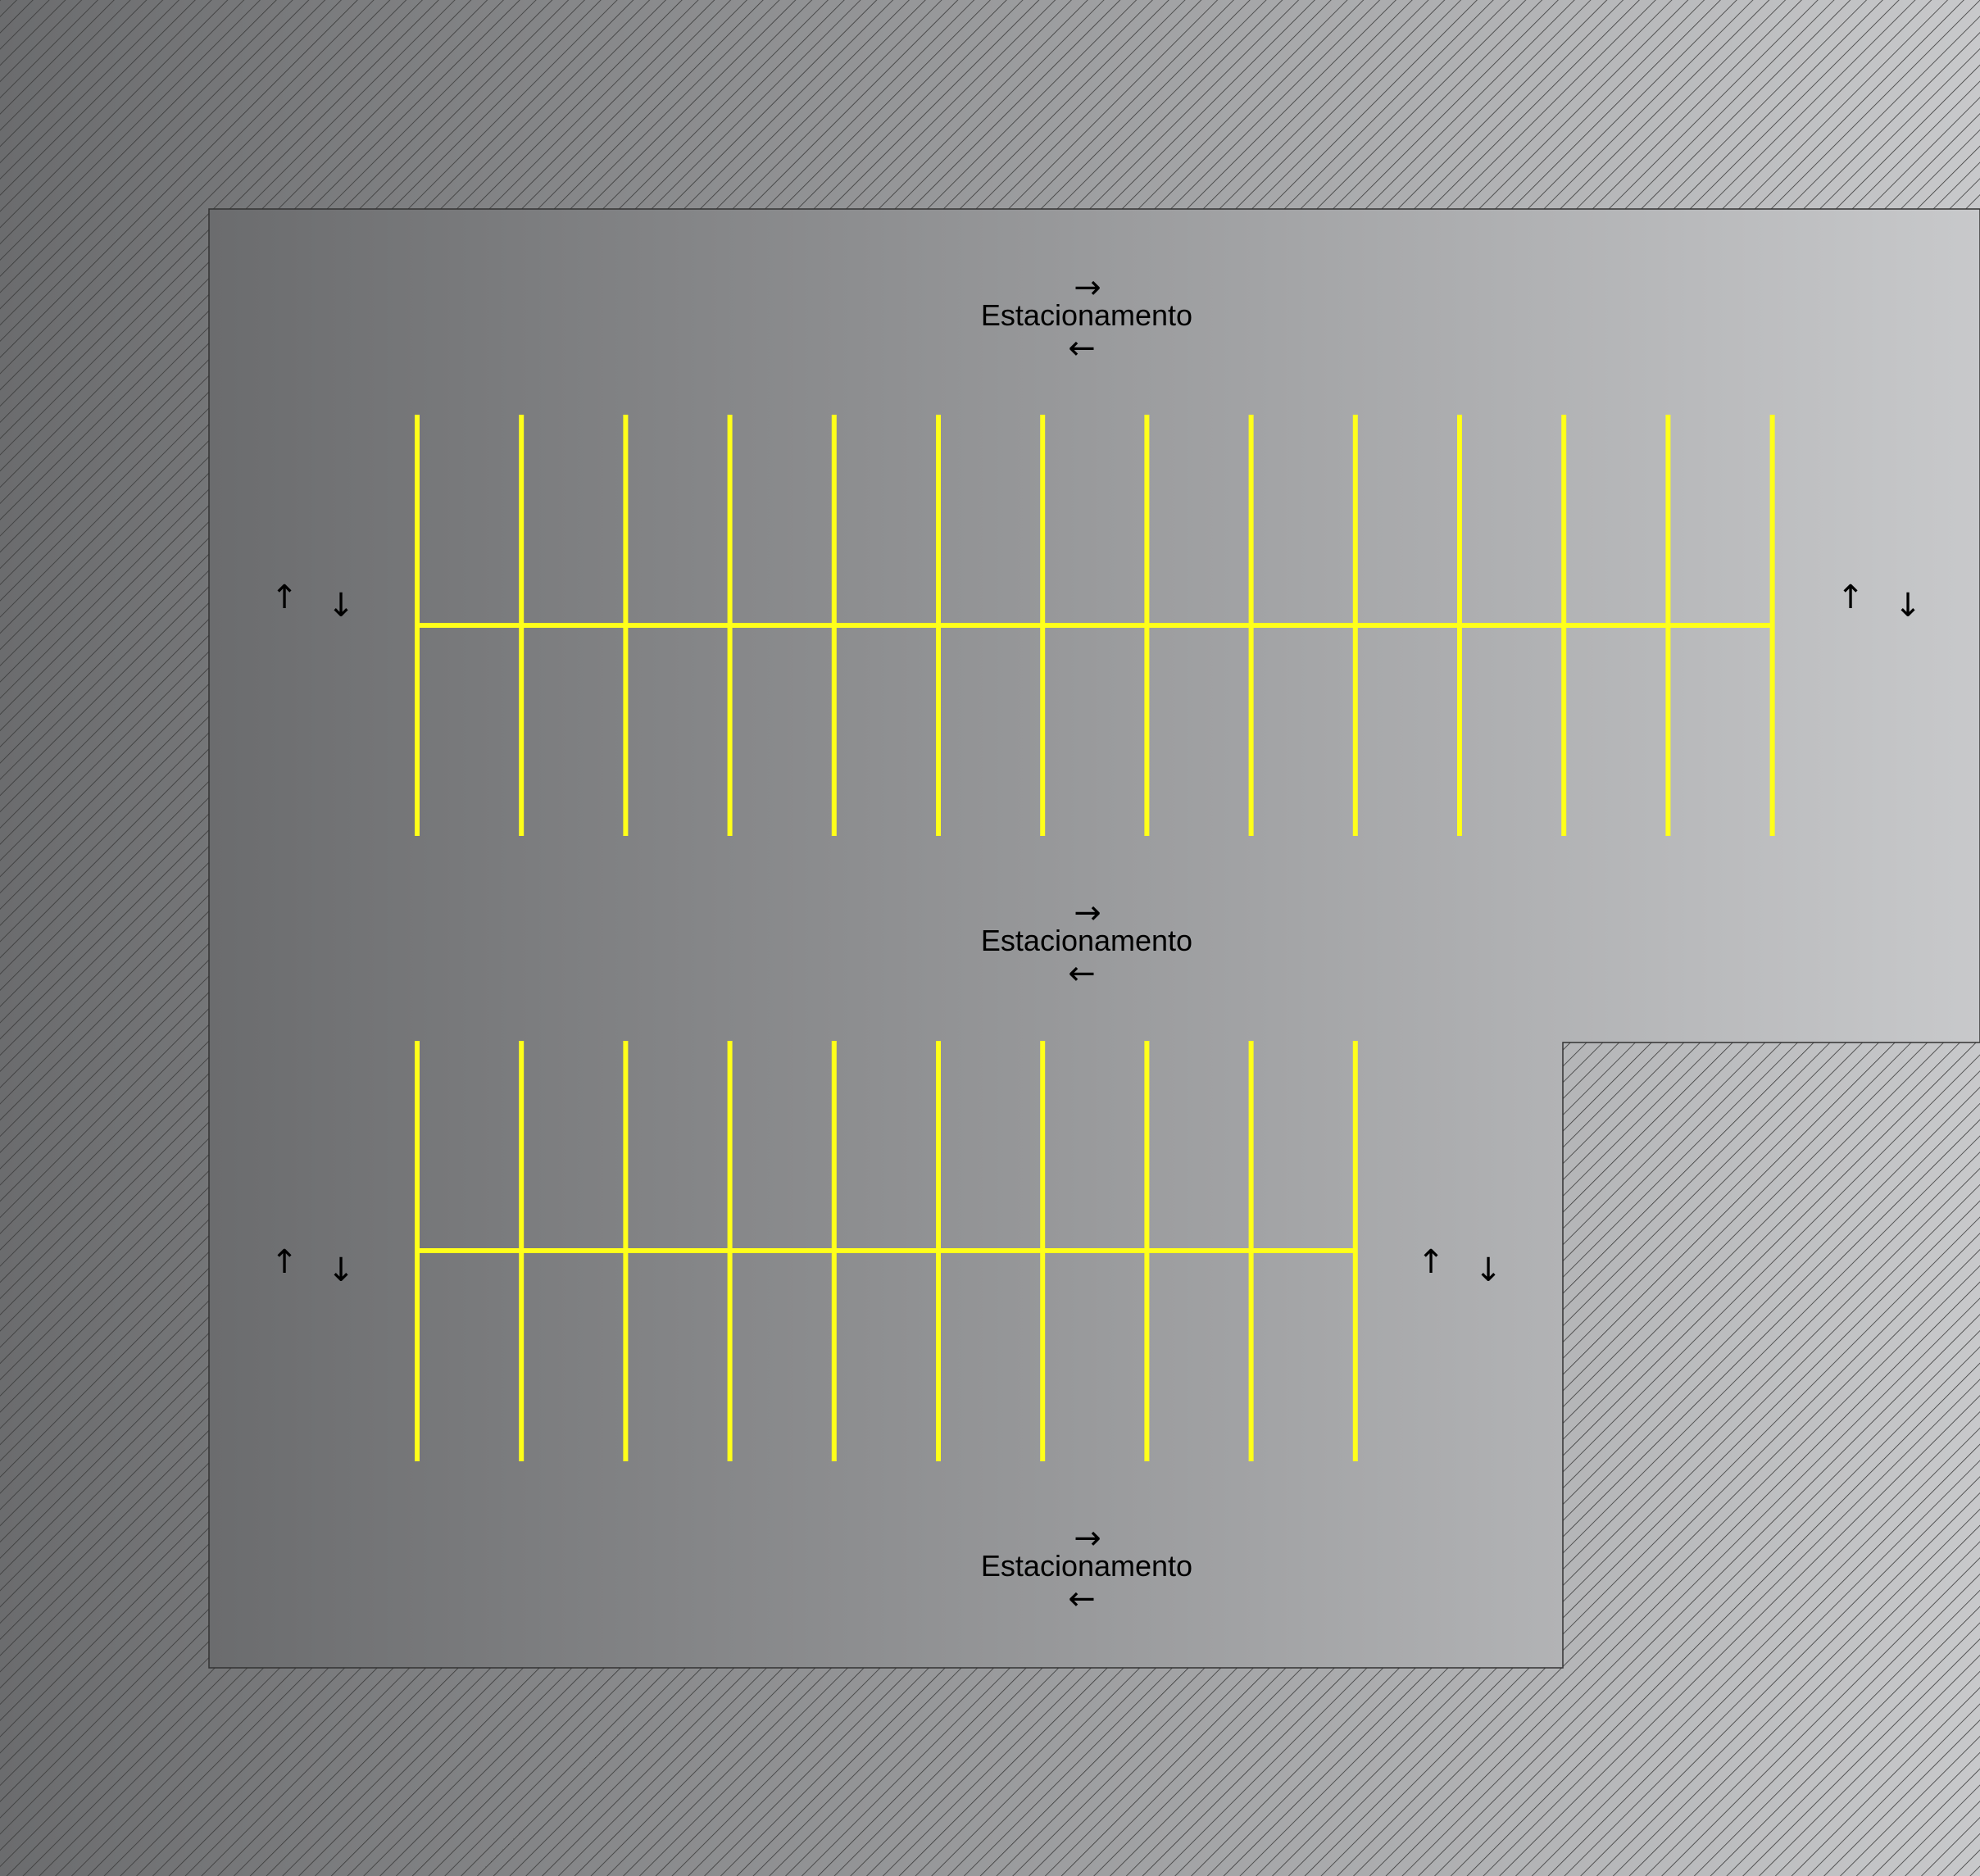 Image resolution: width=1980 pixels, height=1876 pixels. Describe the element at coordinates (1460, 1266) in the screenshot. I see `side-arrows-bottom-right: ↑ ↓` at that location.